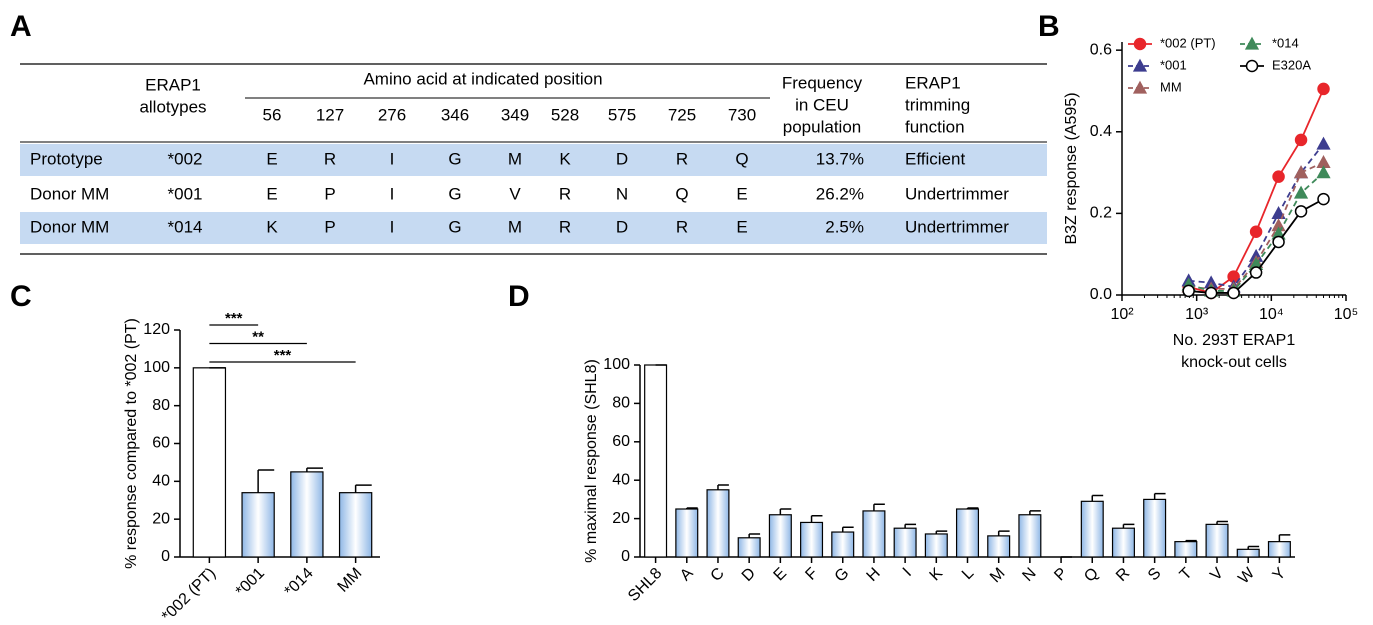 This screenshot has height=625, width=1373. What do you see at coordinates (937, 104) in the screenshot?
I see `column-header: trimming` at bounding box center [937, 104].